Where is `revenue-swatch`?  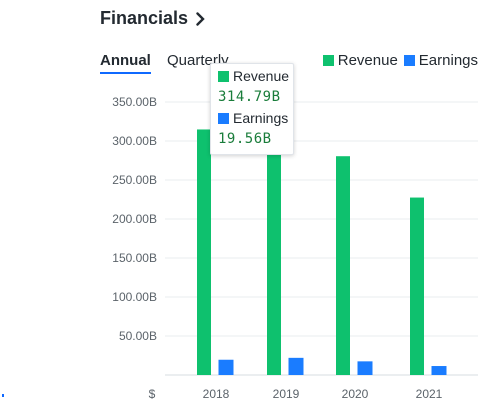
revenue-swatch is located at coordinates (328, 60).